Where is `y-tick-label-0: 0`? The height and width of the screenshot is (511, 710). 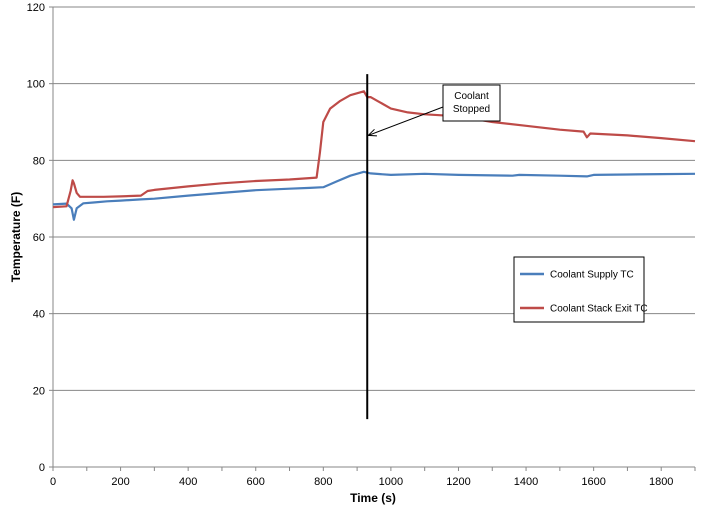
y-tick-label-0: 0 is located at coordinates (42, 468).